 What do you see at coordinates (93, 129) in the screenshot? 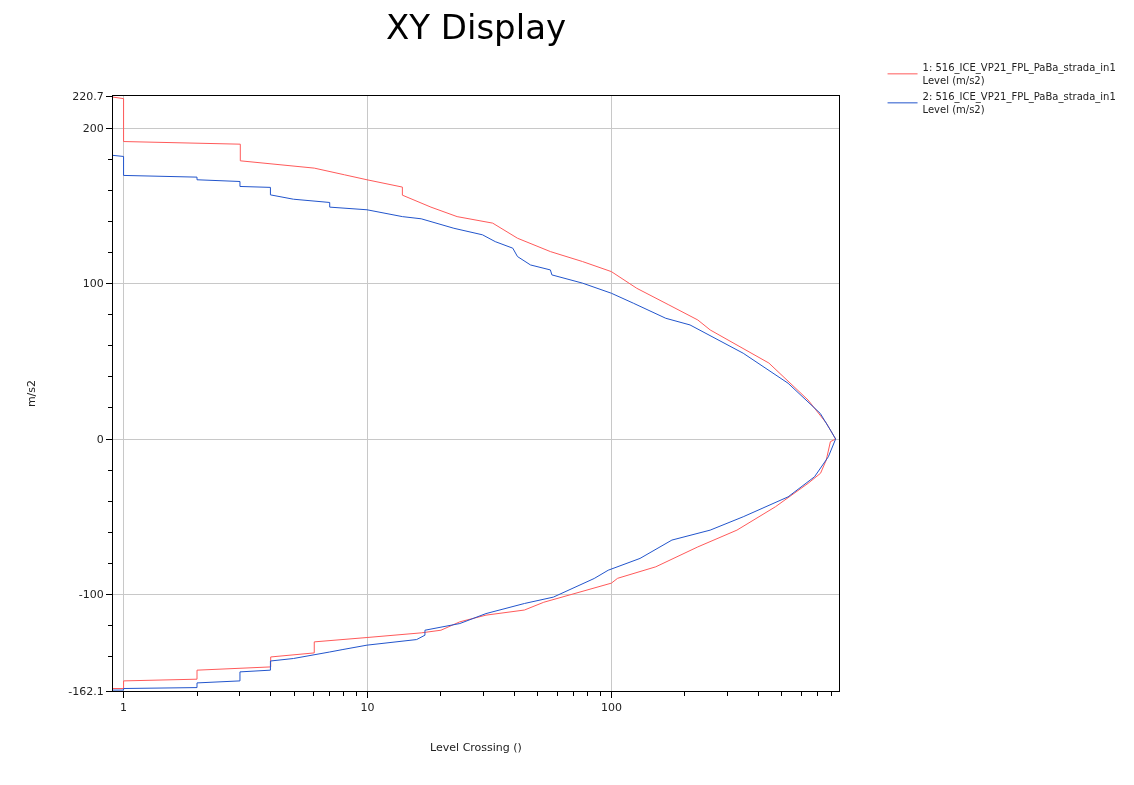
I see `y-tick-label: 200` at bounding box center [93, 129].